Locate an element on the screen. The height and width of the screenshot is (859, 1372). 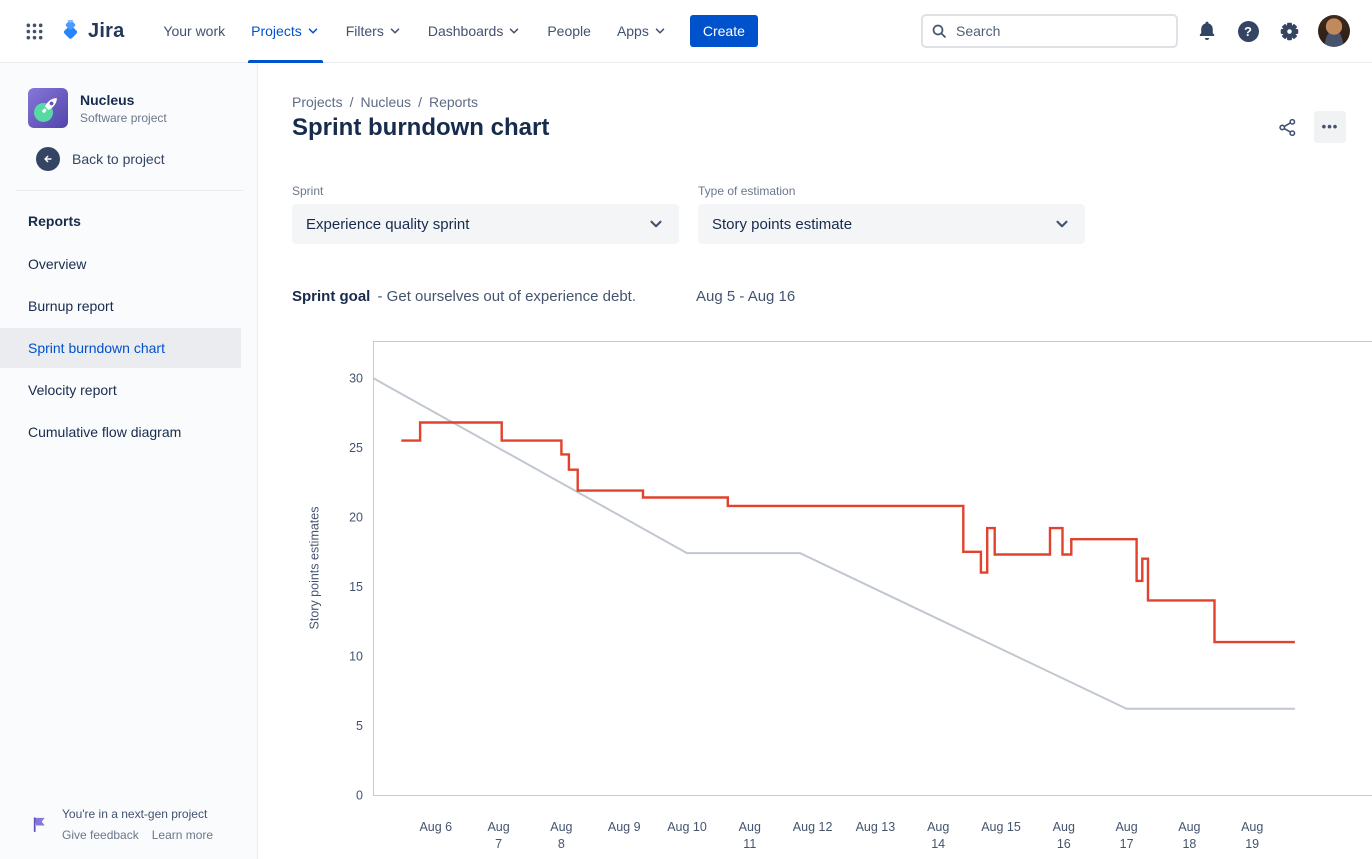
page-actions: ••• is located at coordinates (1309, 127).